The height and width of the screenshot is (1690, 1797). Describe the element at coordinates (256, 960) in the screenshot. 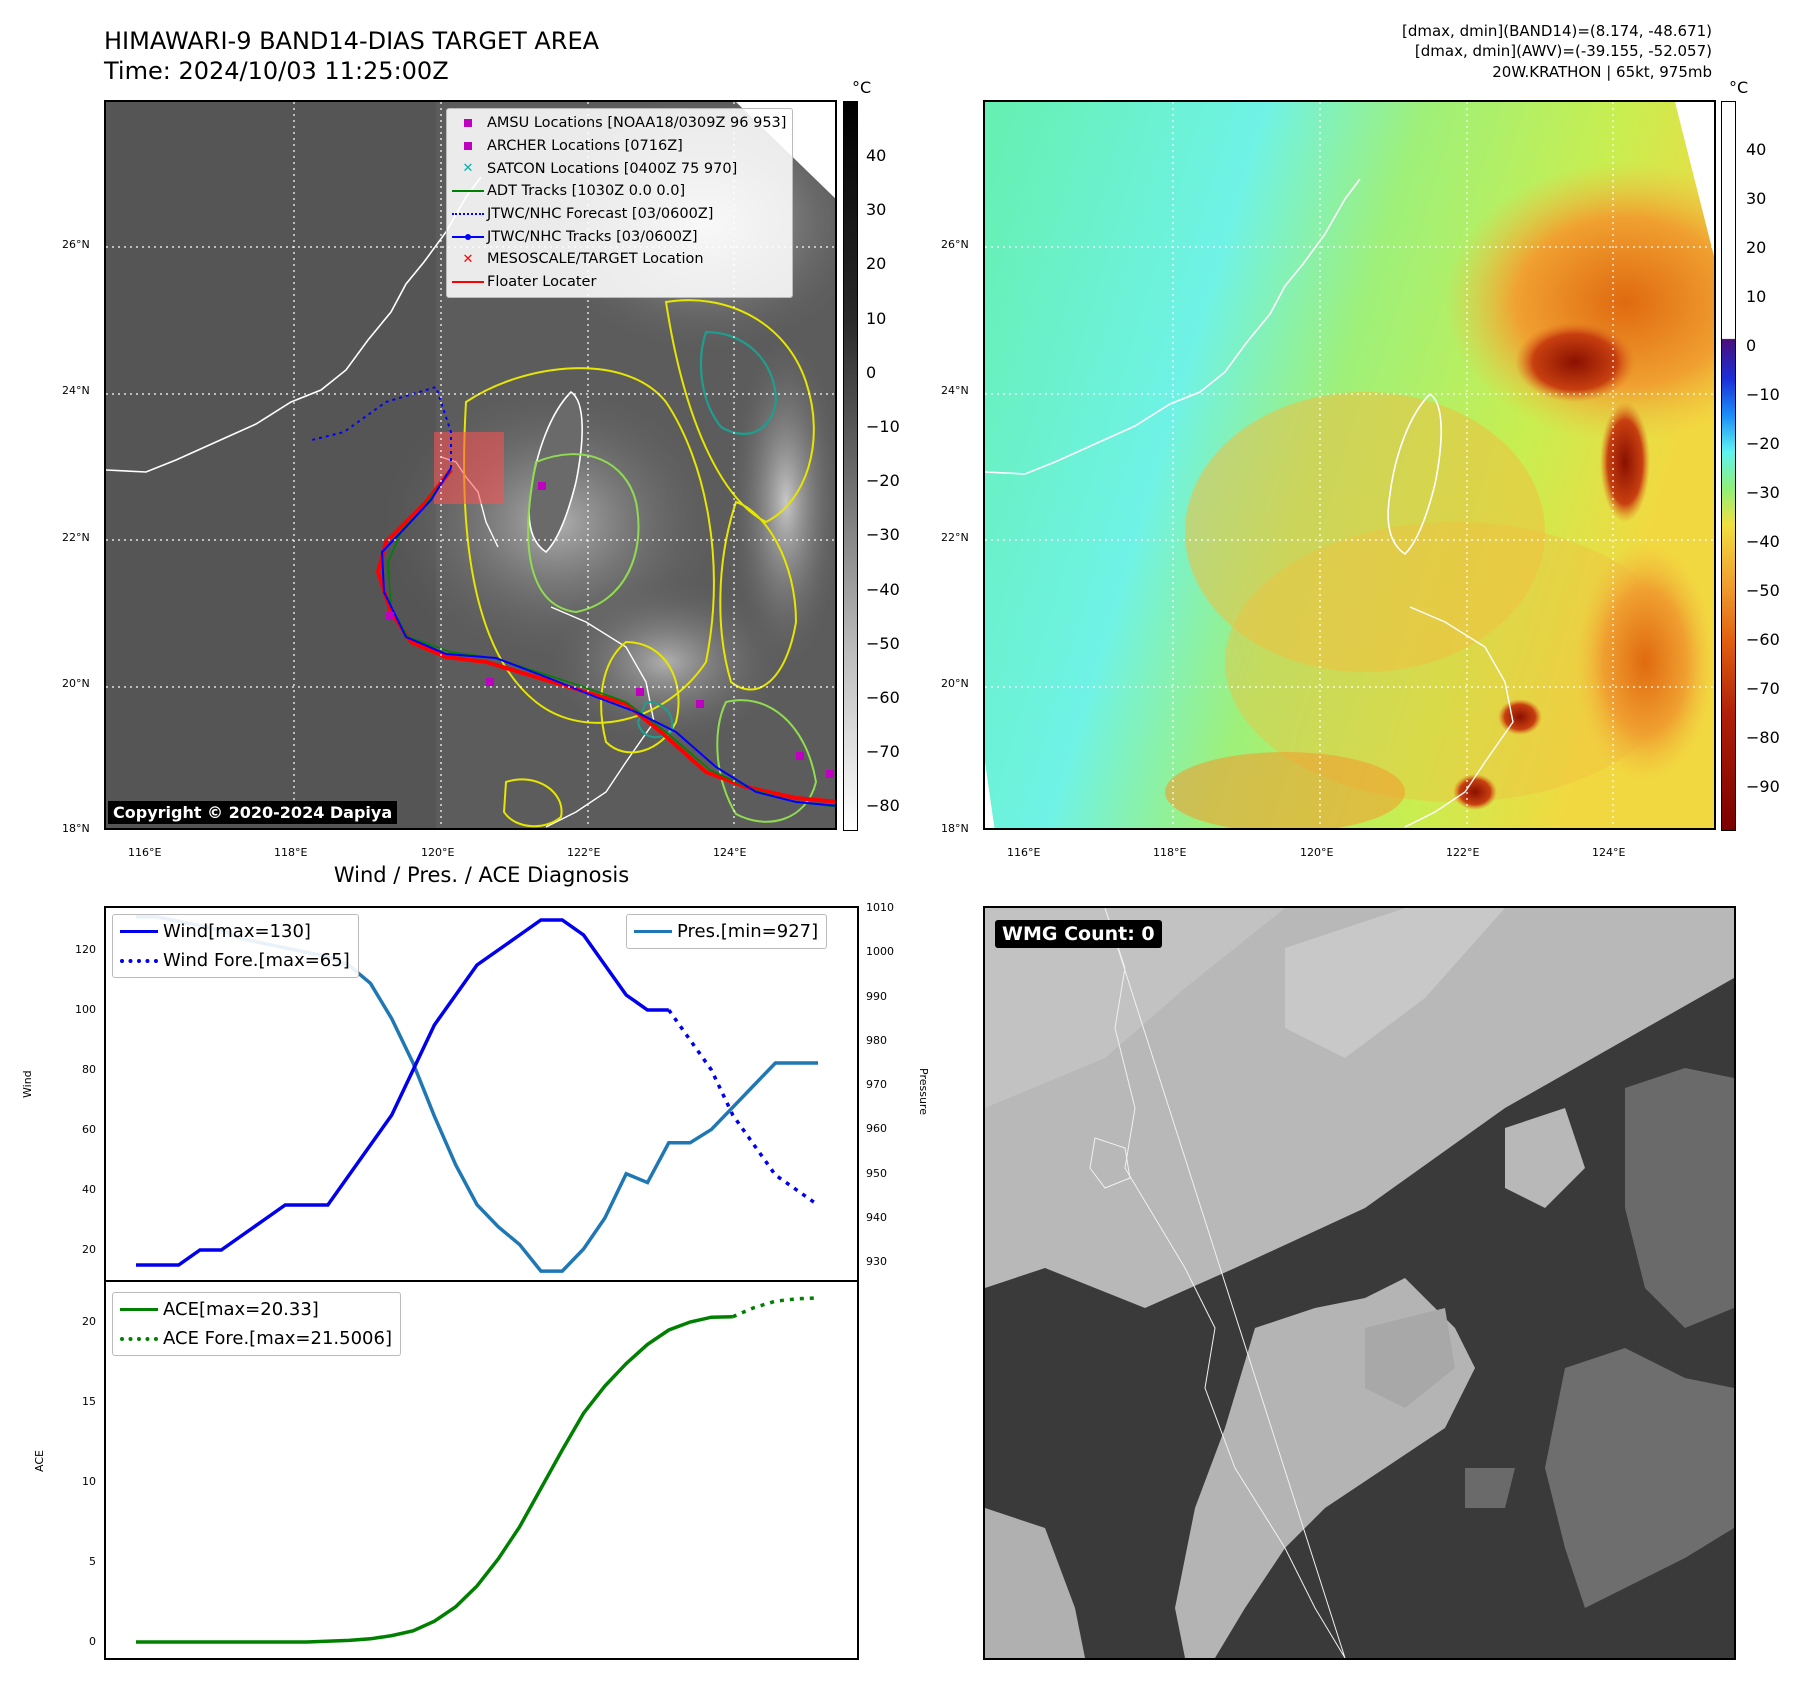

I see `legend-wind-fore-label: Wind Fore.[max=65]` at that location.